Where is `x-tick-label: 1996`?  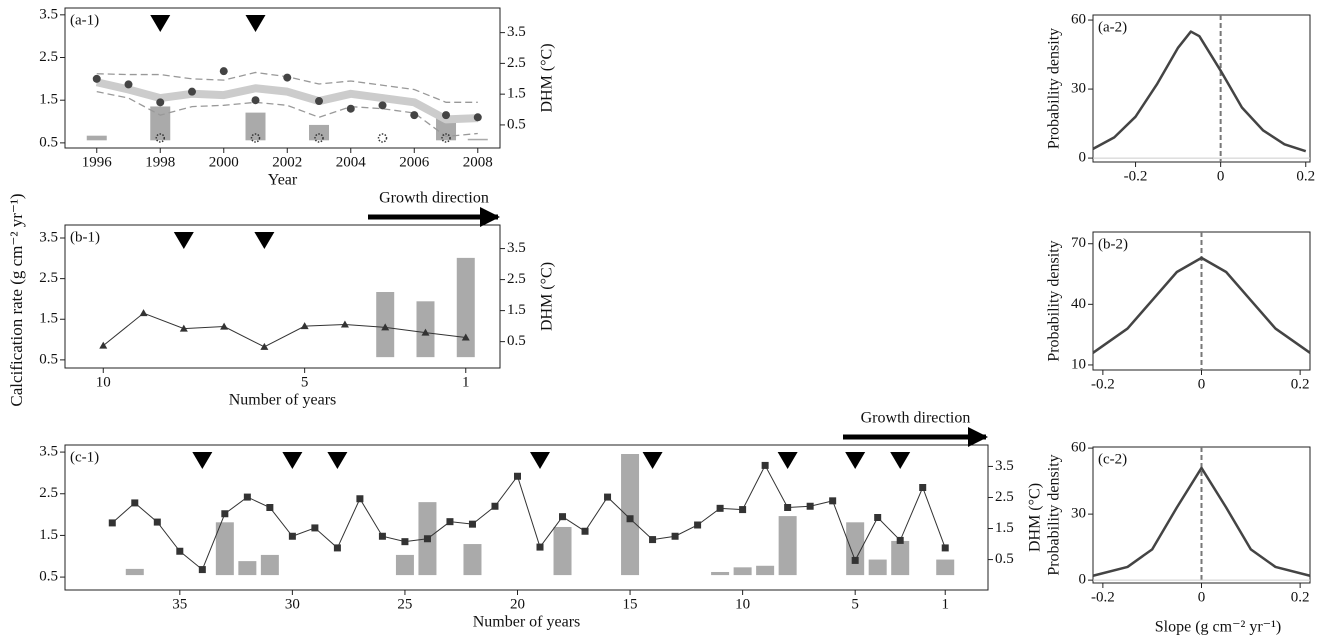 x-tick-label: 1996 is located at coordinates (97, 162).